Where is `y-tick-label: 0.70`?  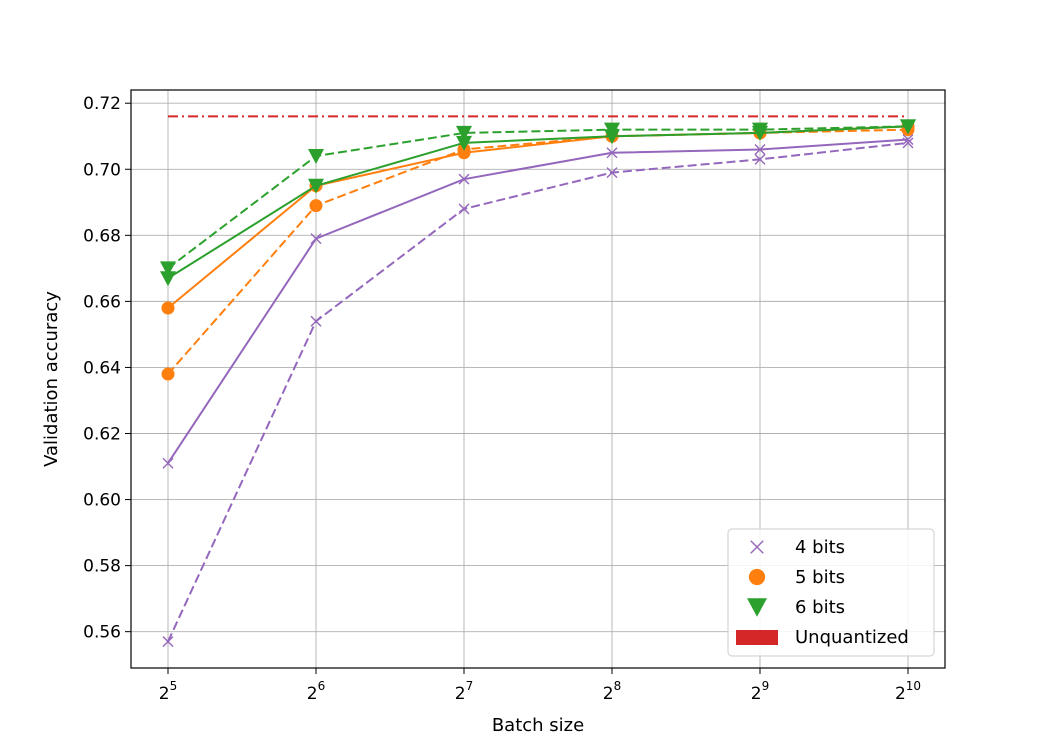
y-tick-label: 0.70 is located at coordinates (102, 170).